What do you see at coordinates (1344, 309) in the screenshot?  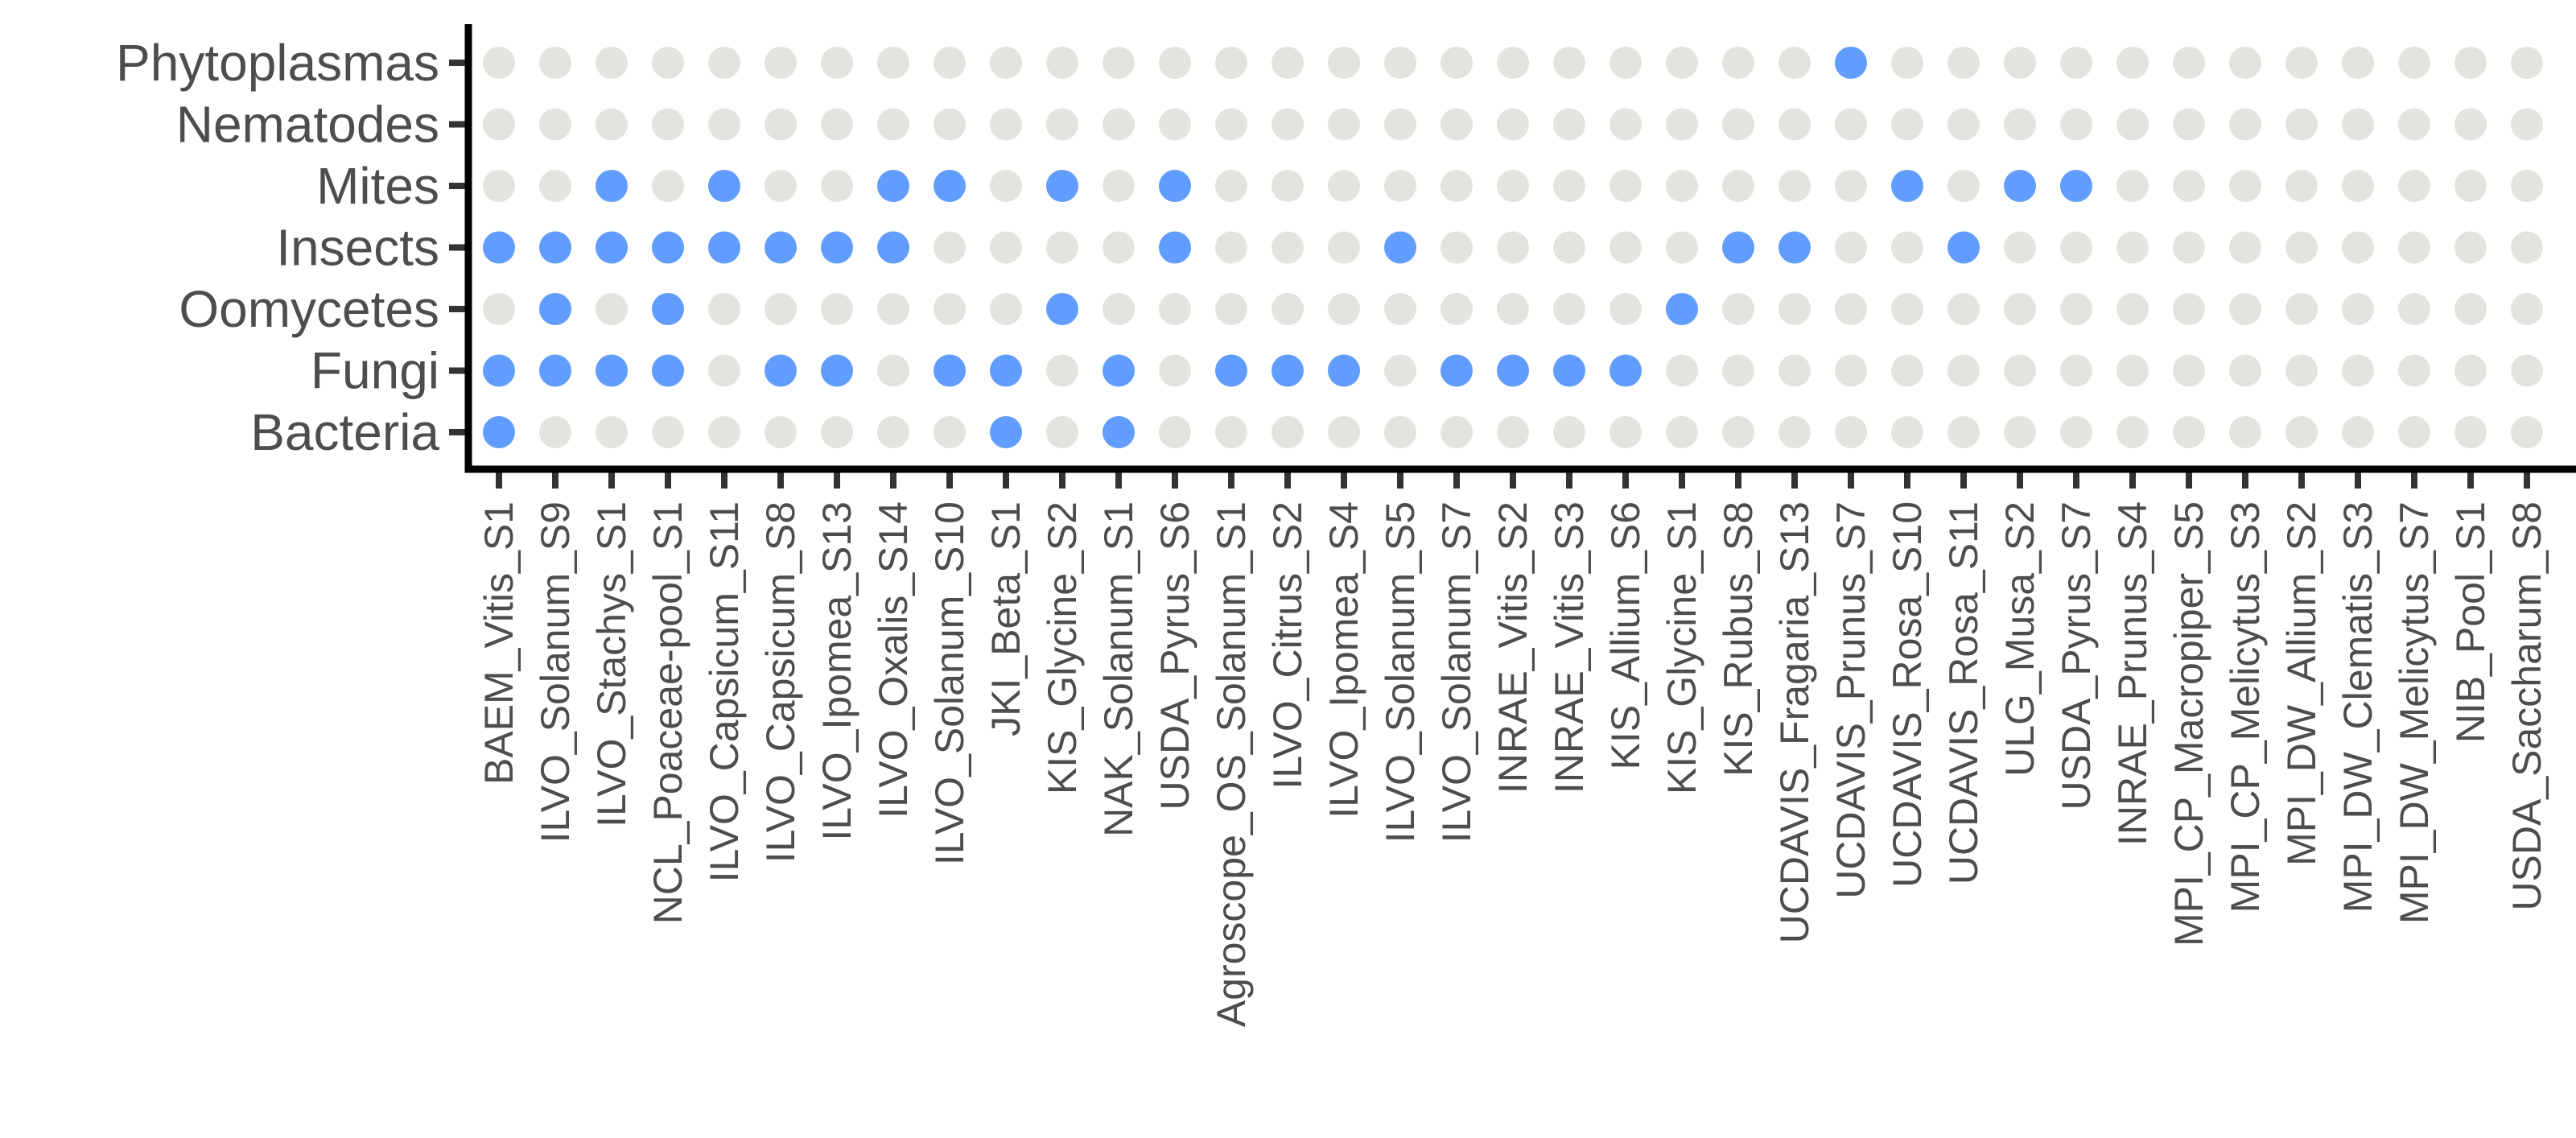 I see `dot-oomycetes-ilvo-ipomea-s4-absent` at bounding box center [1344, 309].